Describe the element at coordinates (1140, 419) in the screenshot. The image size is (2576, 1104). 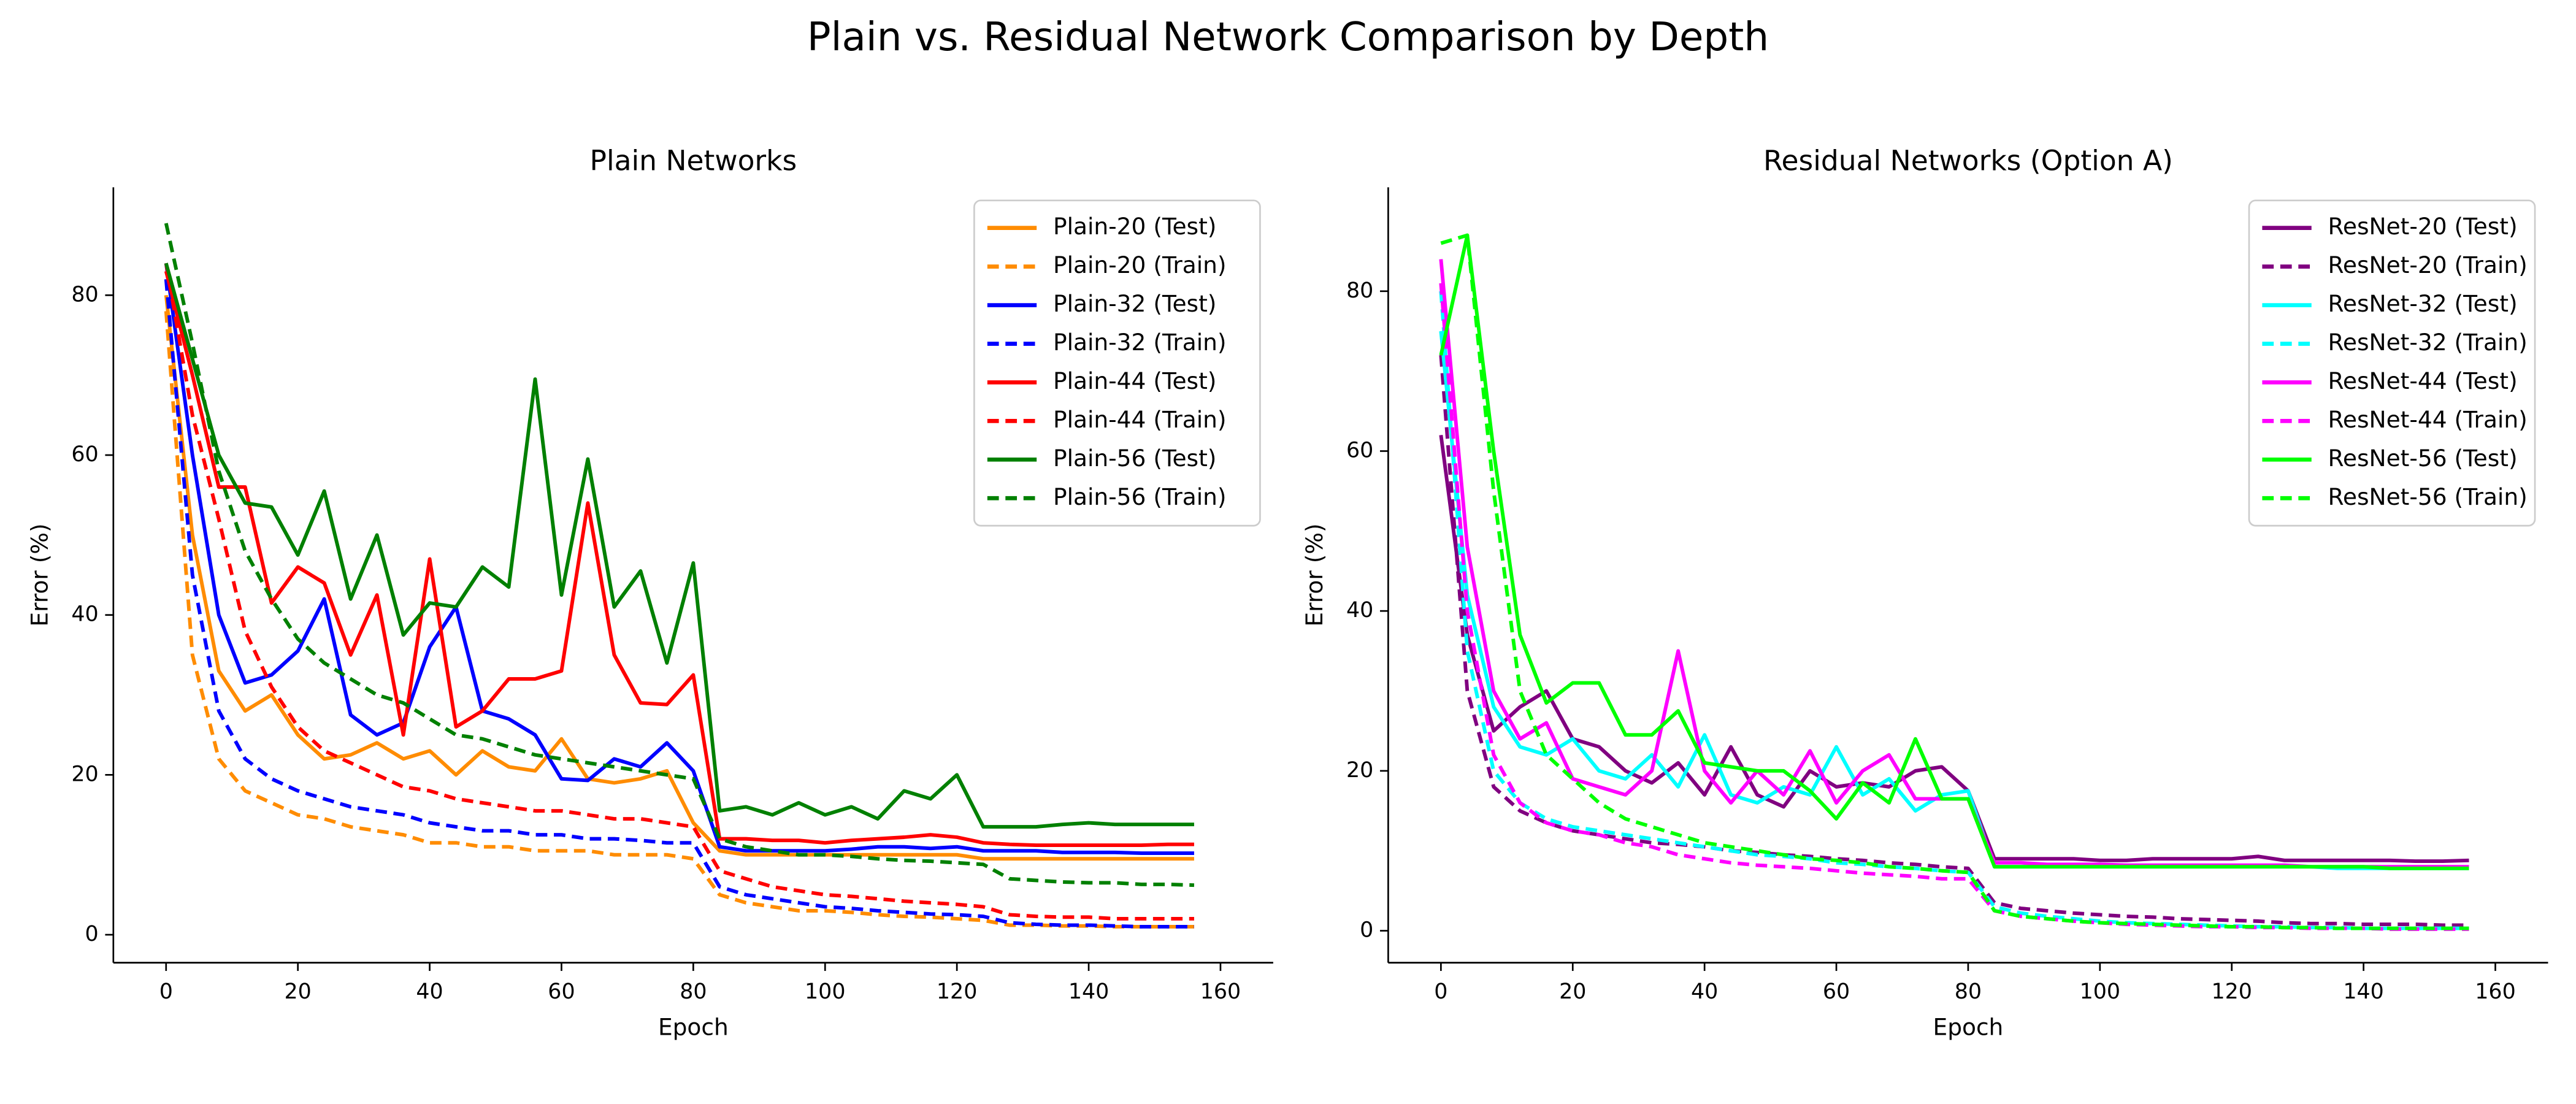
I see `legend-label: Plain-44 (Train)` at that location.